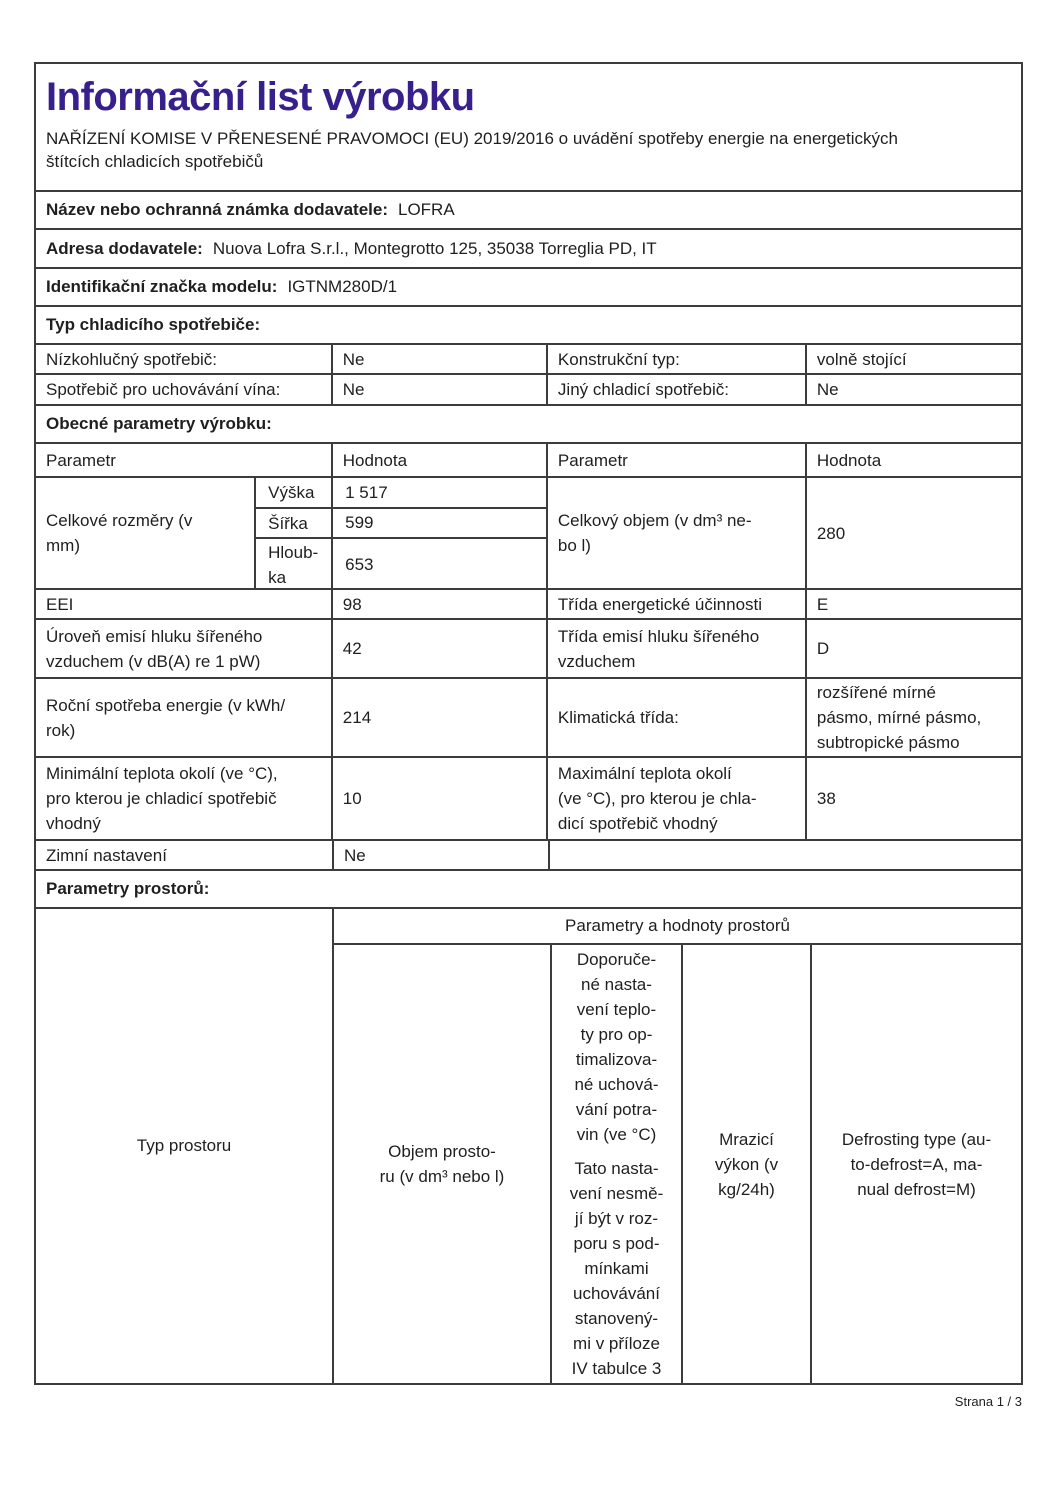 The image size is (1058, 1497). I want to click on value-annual-energy: 214, so click(438, 717).